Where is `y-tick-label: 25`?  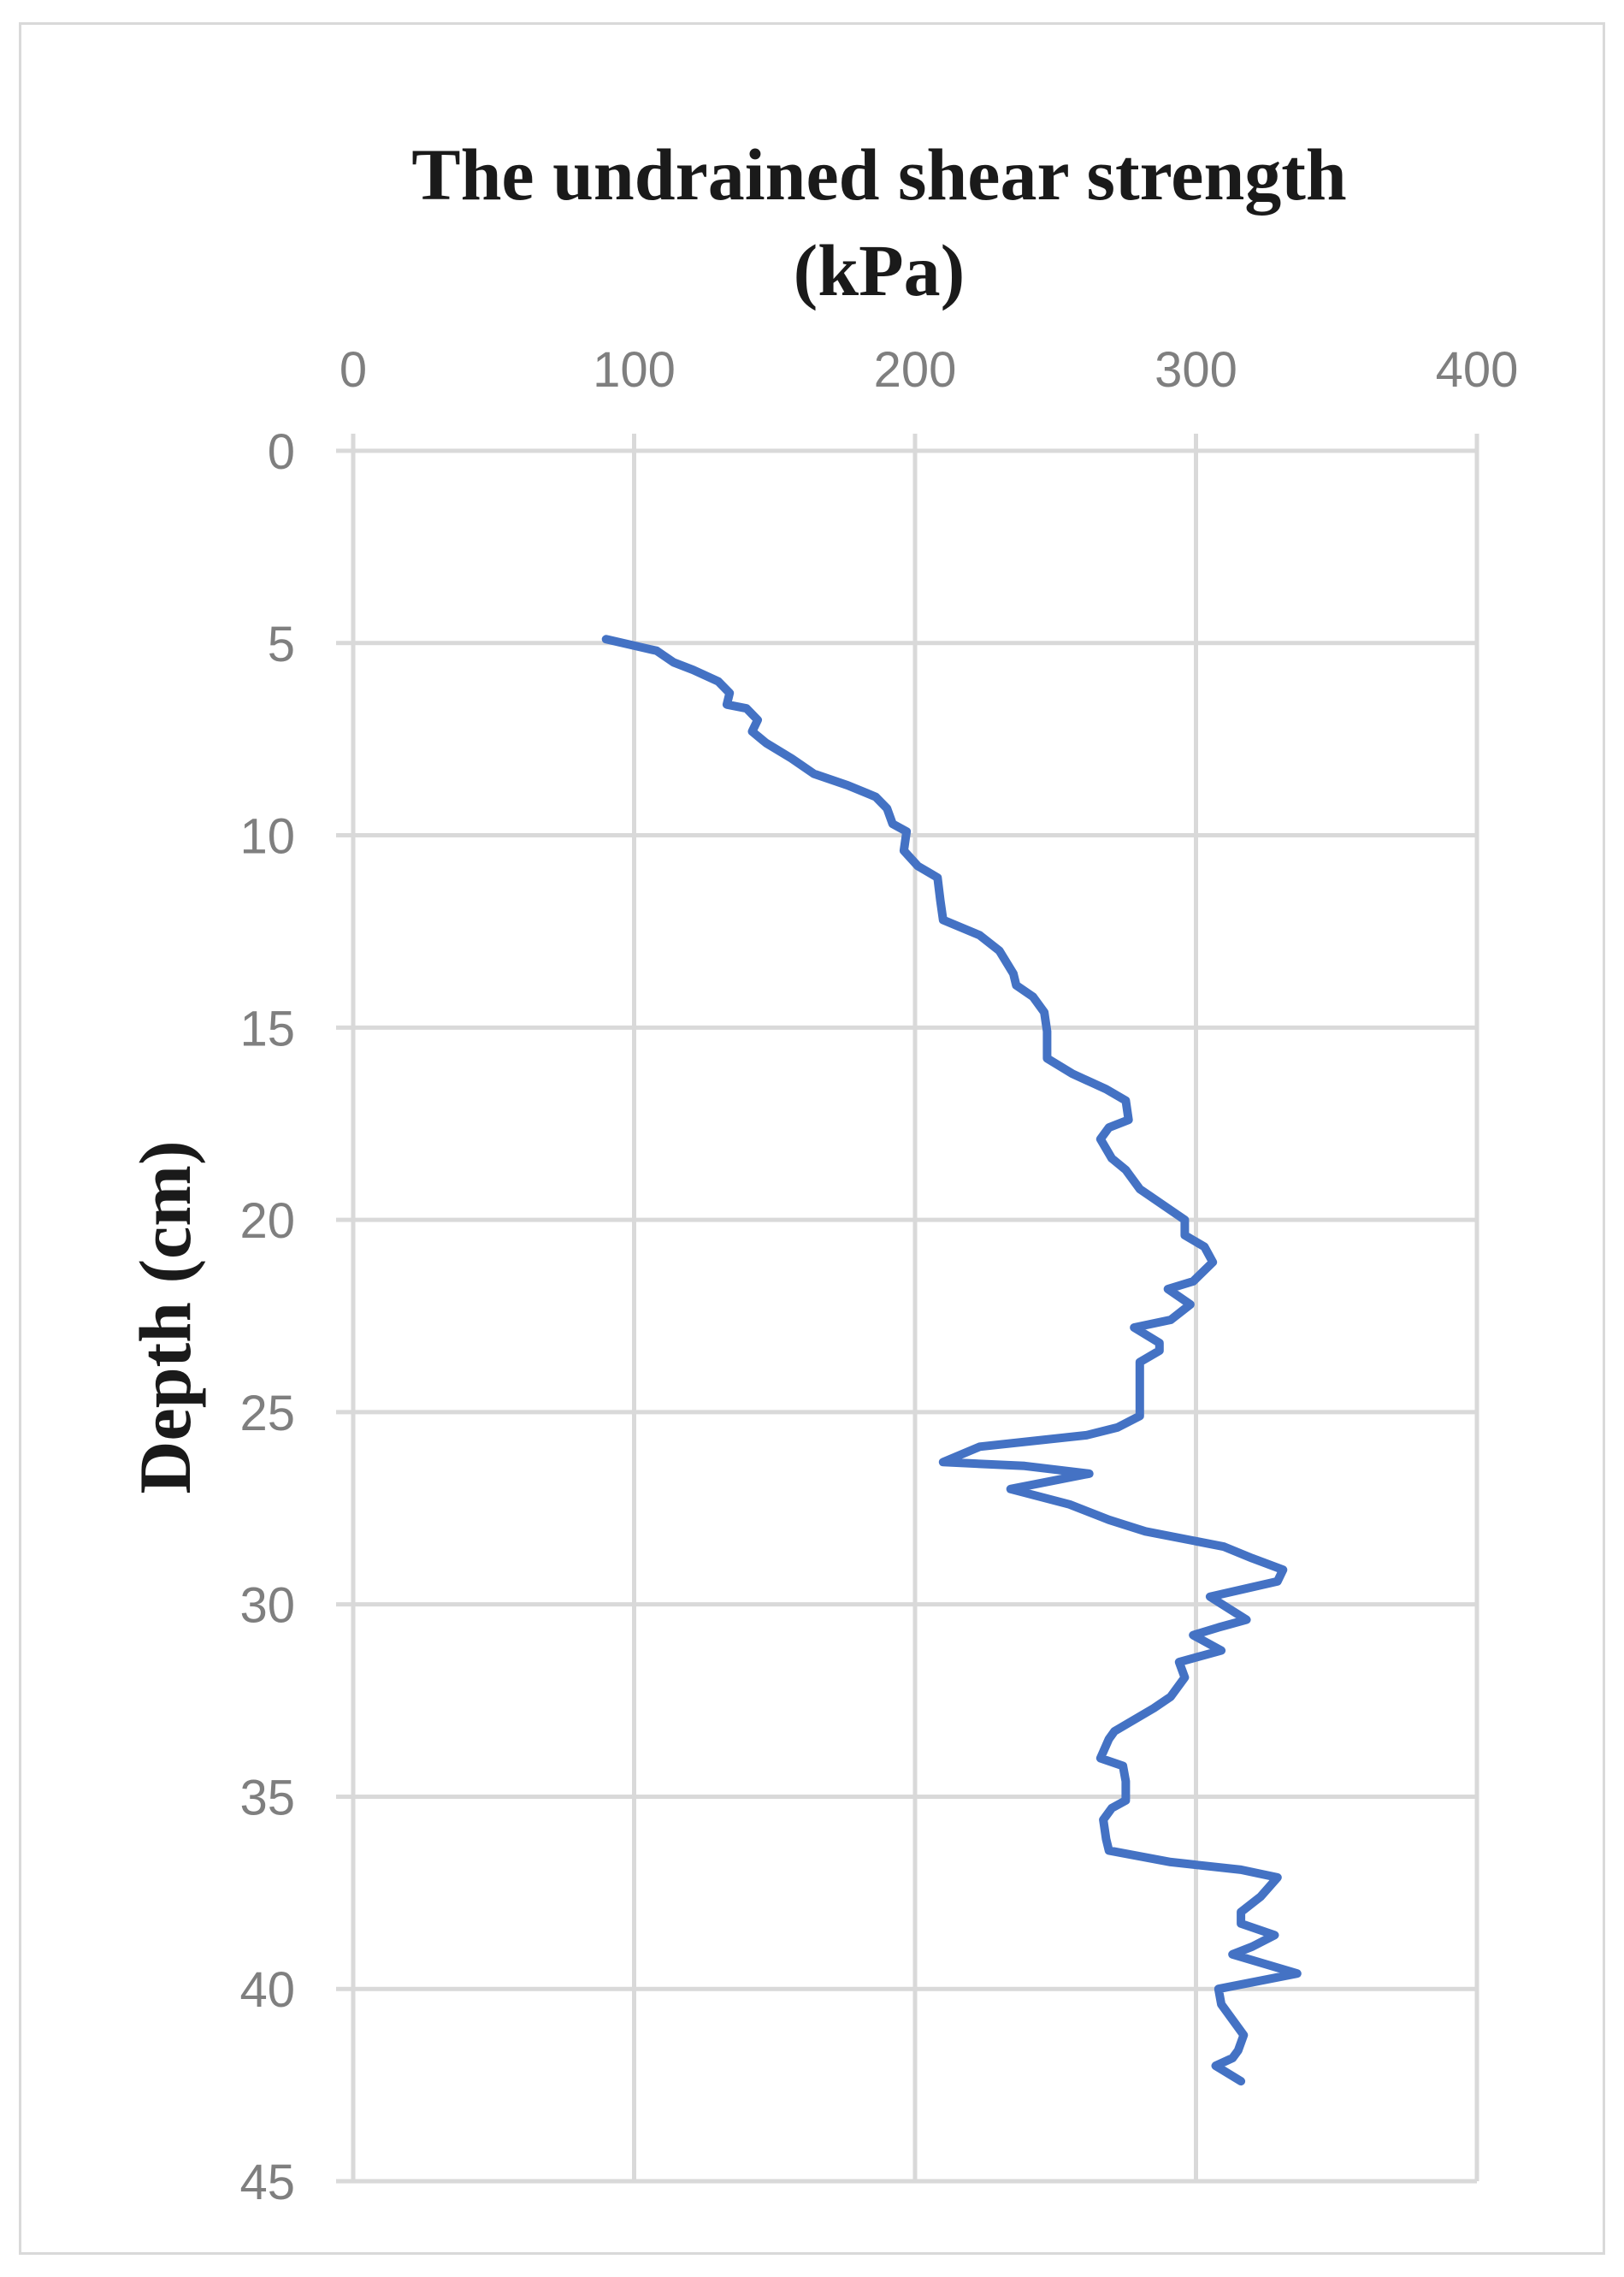 y-tick-label: 25 is located at coordinates (267, 1414).